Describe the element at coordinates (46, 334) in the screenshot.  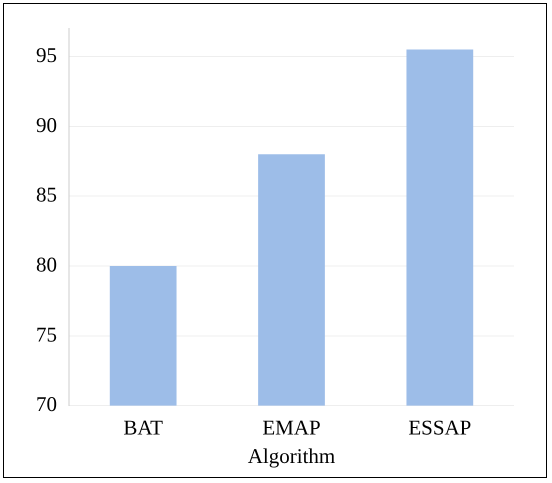
I see `y-tick-label: 75` at that location.